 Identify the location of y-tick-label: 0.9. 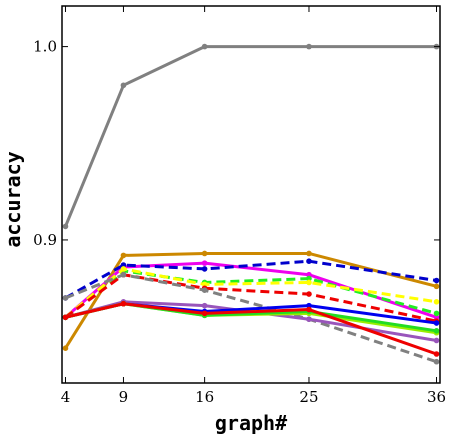
(45, 240).